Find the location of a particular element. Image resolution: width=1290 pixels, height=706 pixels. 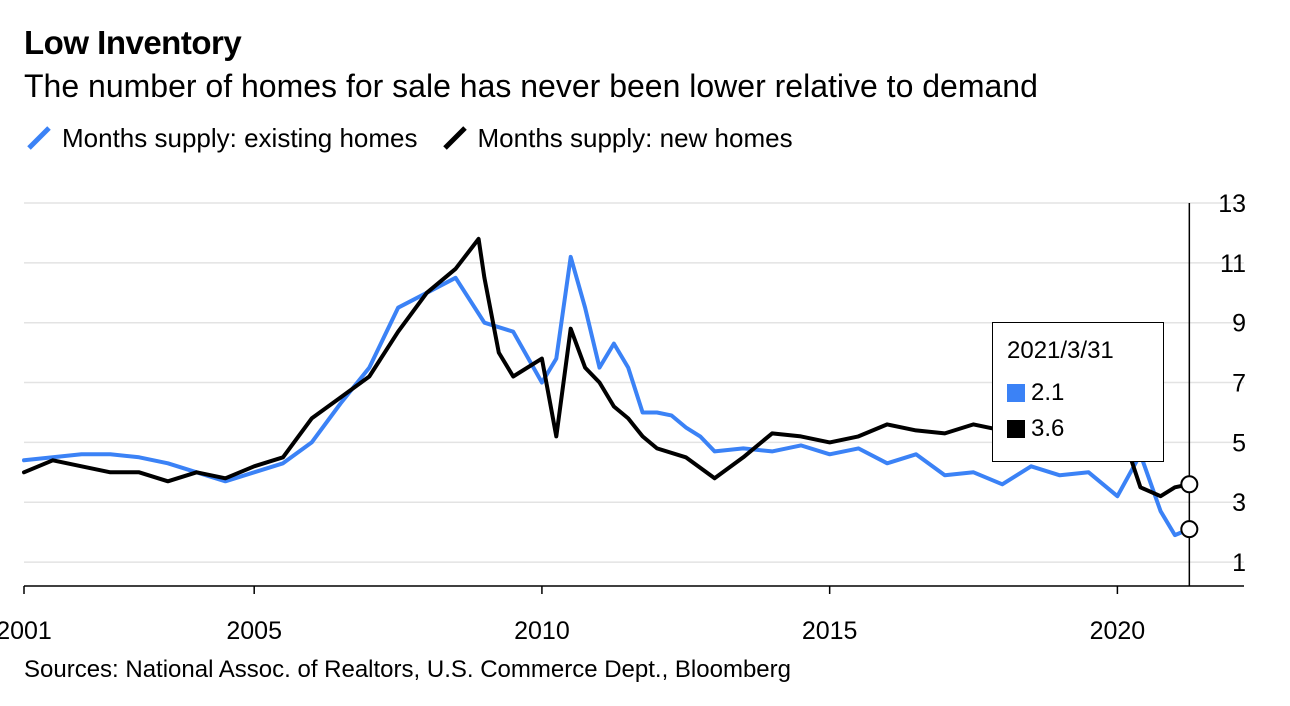

tooltip-row-new: 3.6 is located at coordinates (1085, 429).